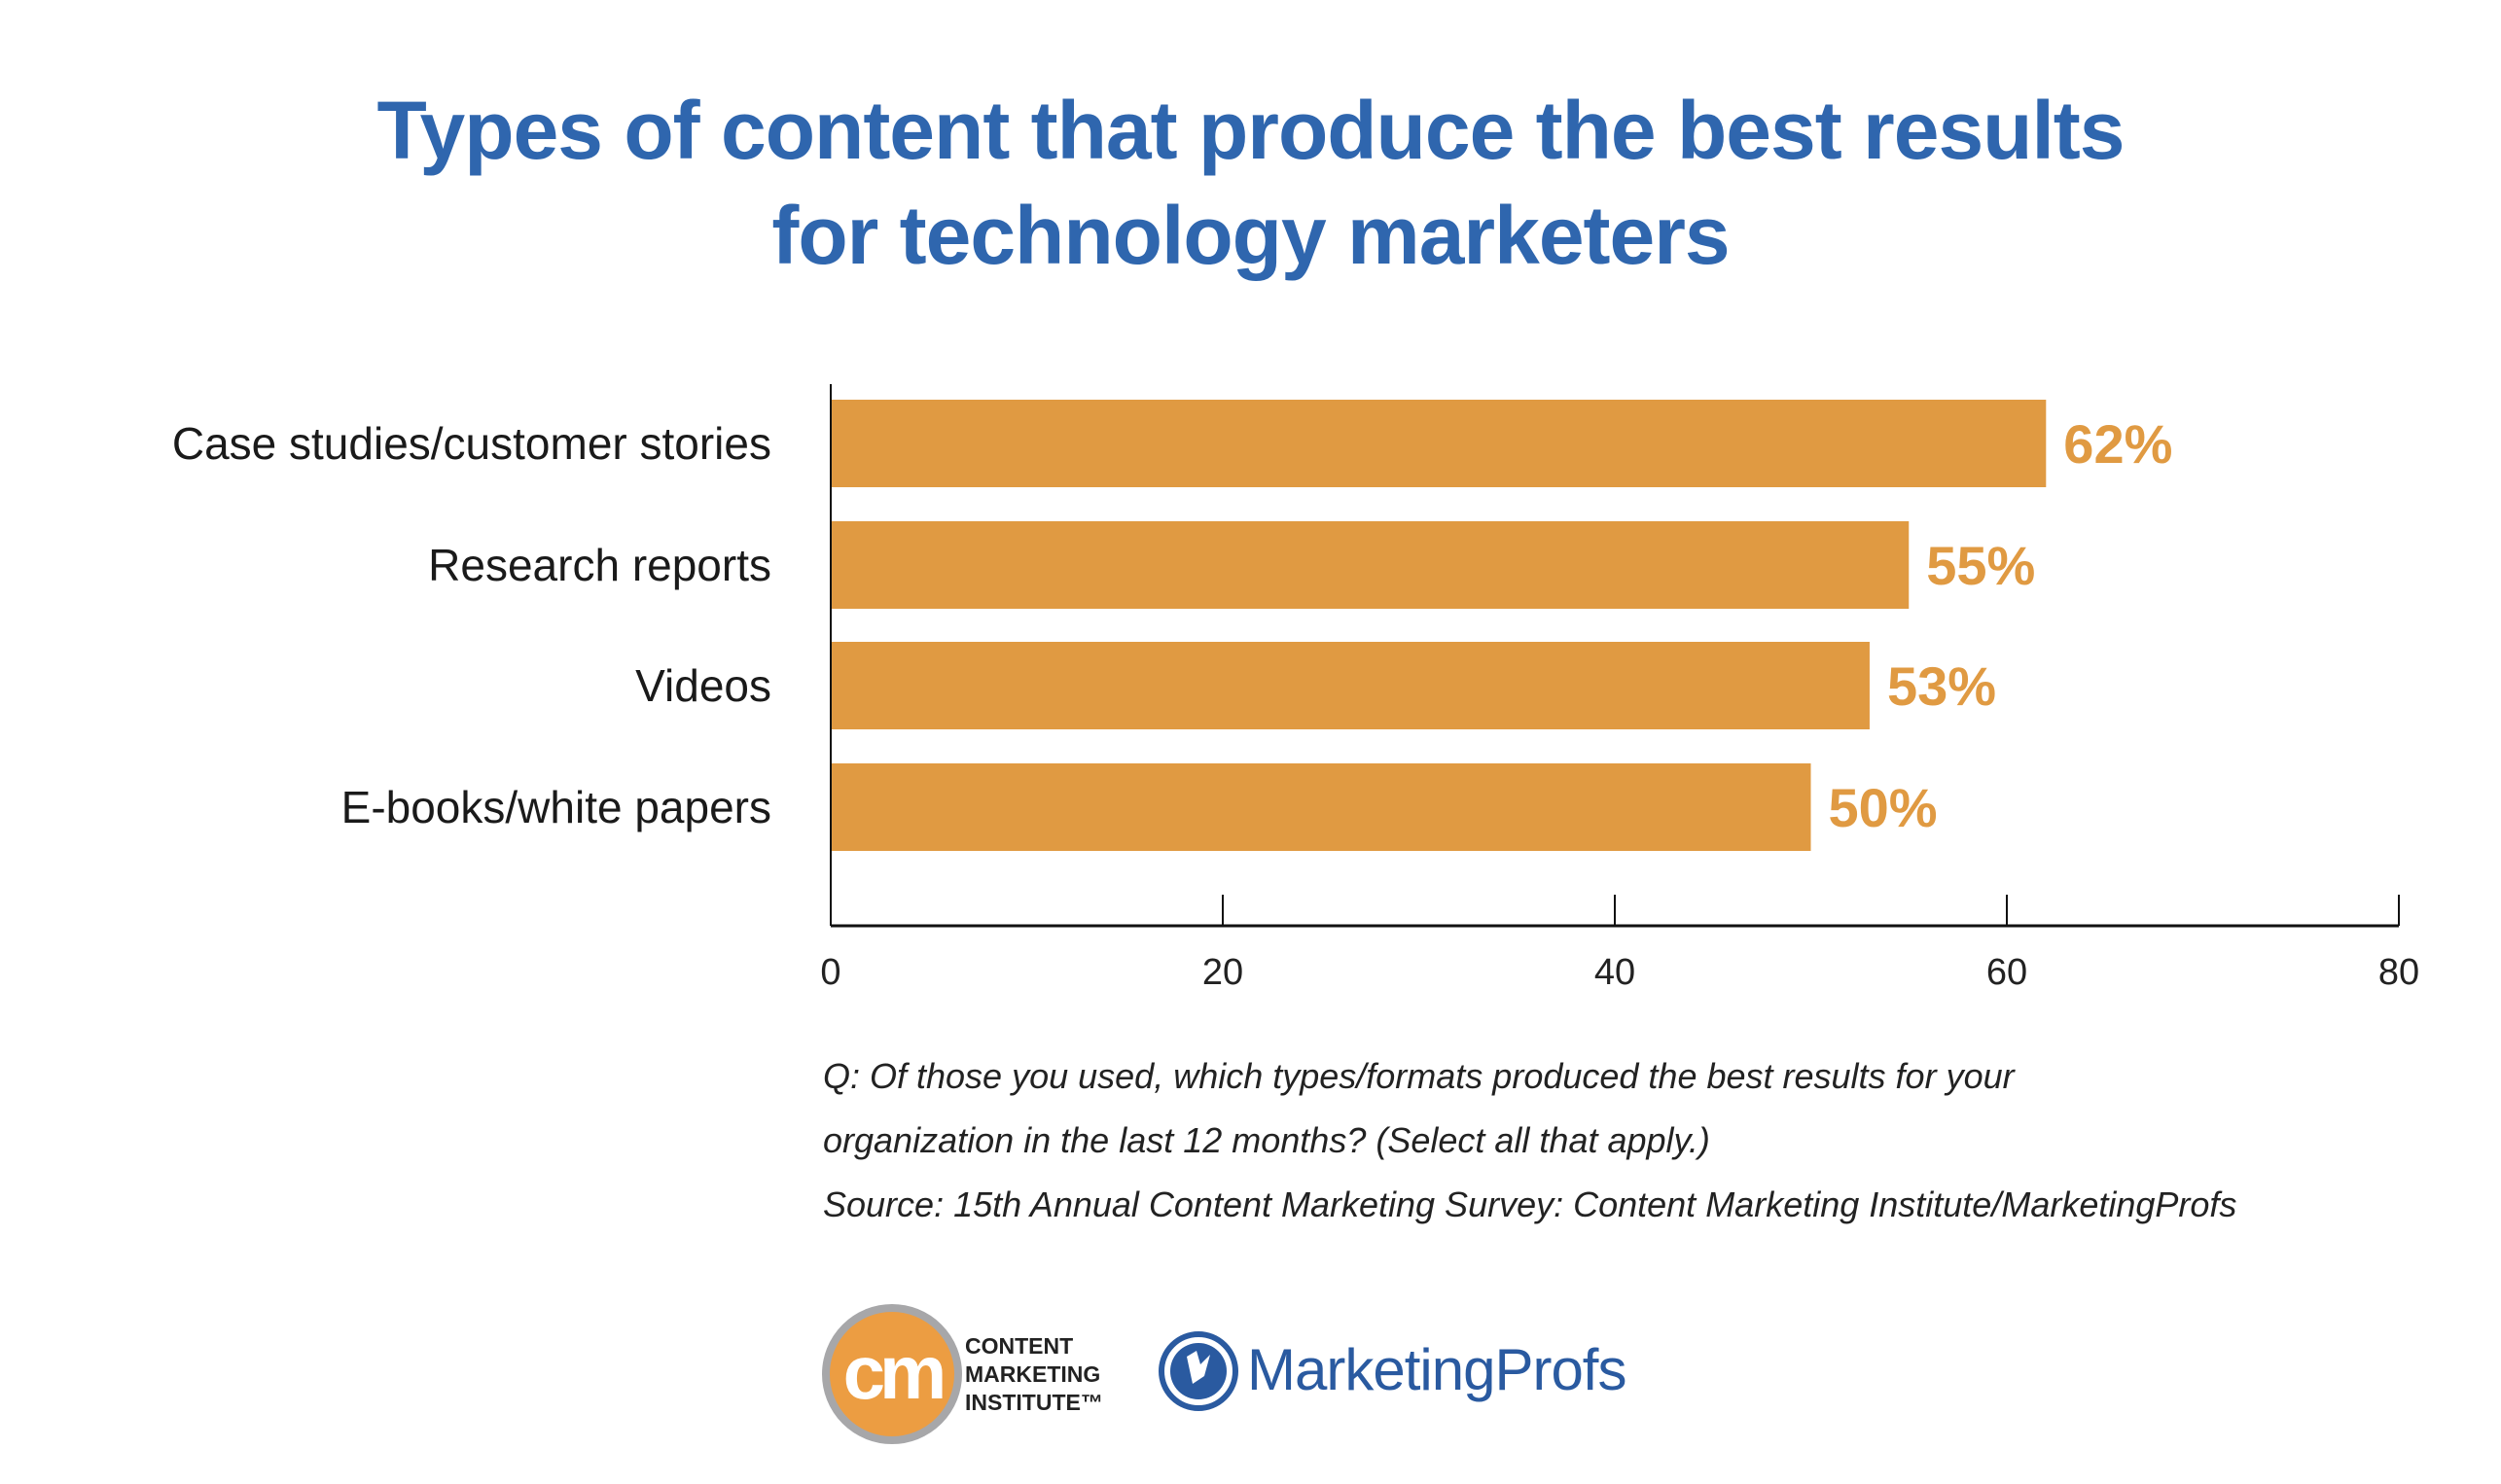 Image resolution: width=2501 pixels, height=1484 pixels. What do you see at coordinates (1034, 1403) in the screenshot?
I see `cmi-logo-line: INSTITUTE™` at bounding box center [1034, 1403].